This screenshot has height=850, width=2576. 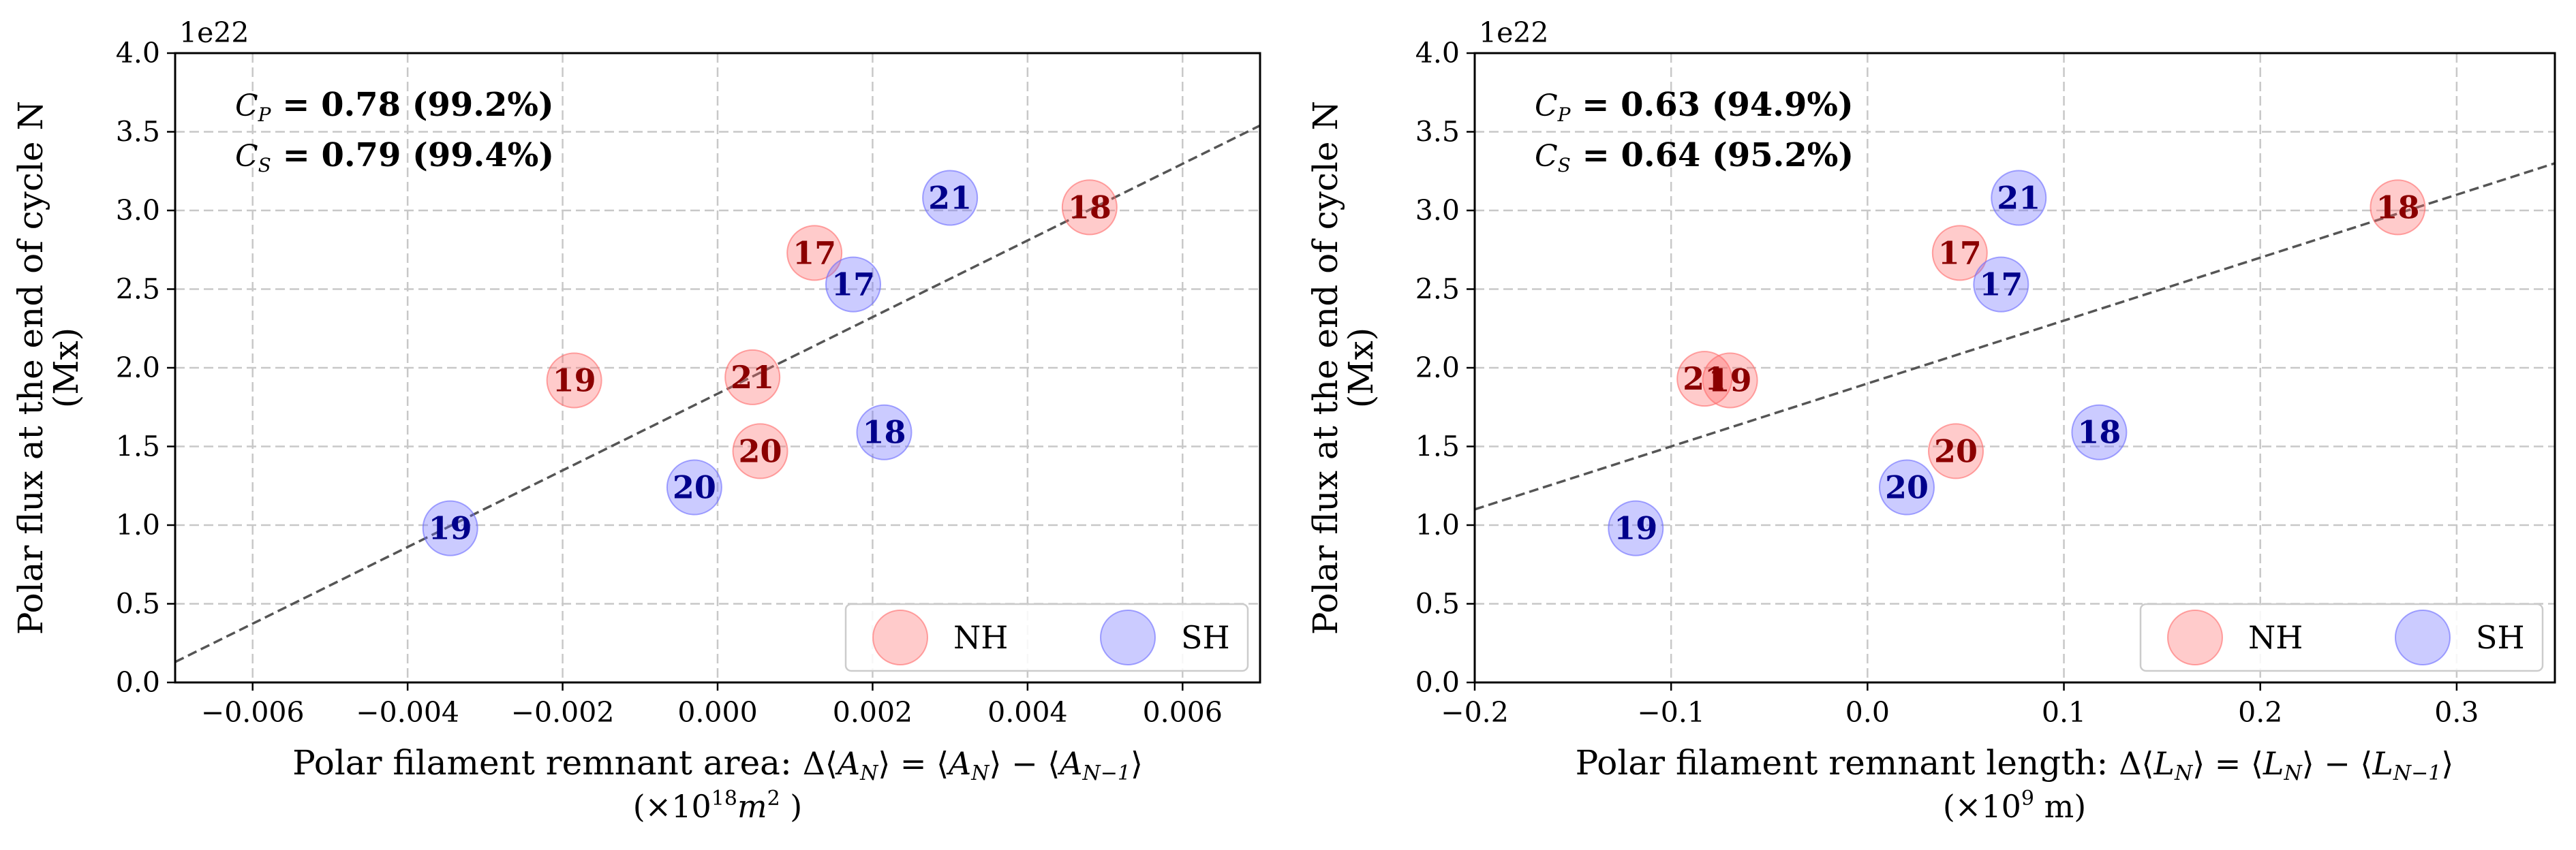 I want to click on y-axis-label: Polar flux at the end of cycle N, so click(x=30, y=368).